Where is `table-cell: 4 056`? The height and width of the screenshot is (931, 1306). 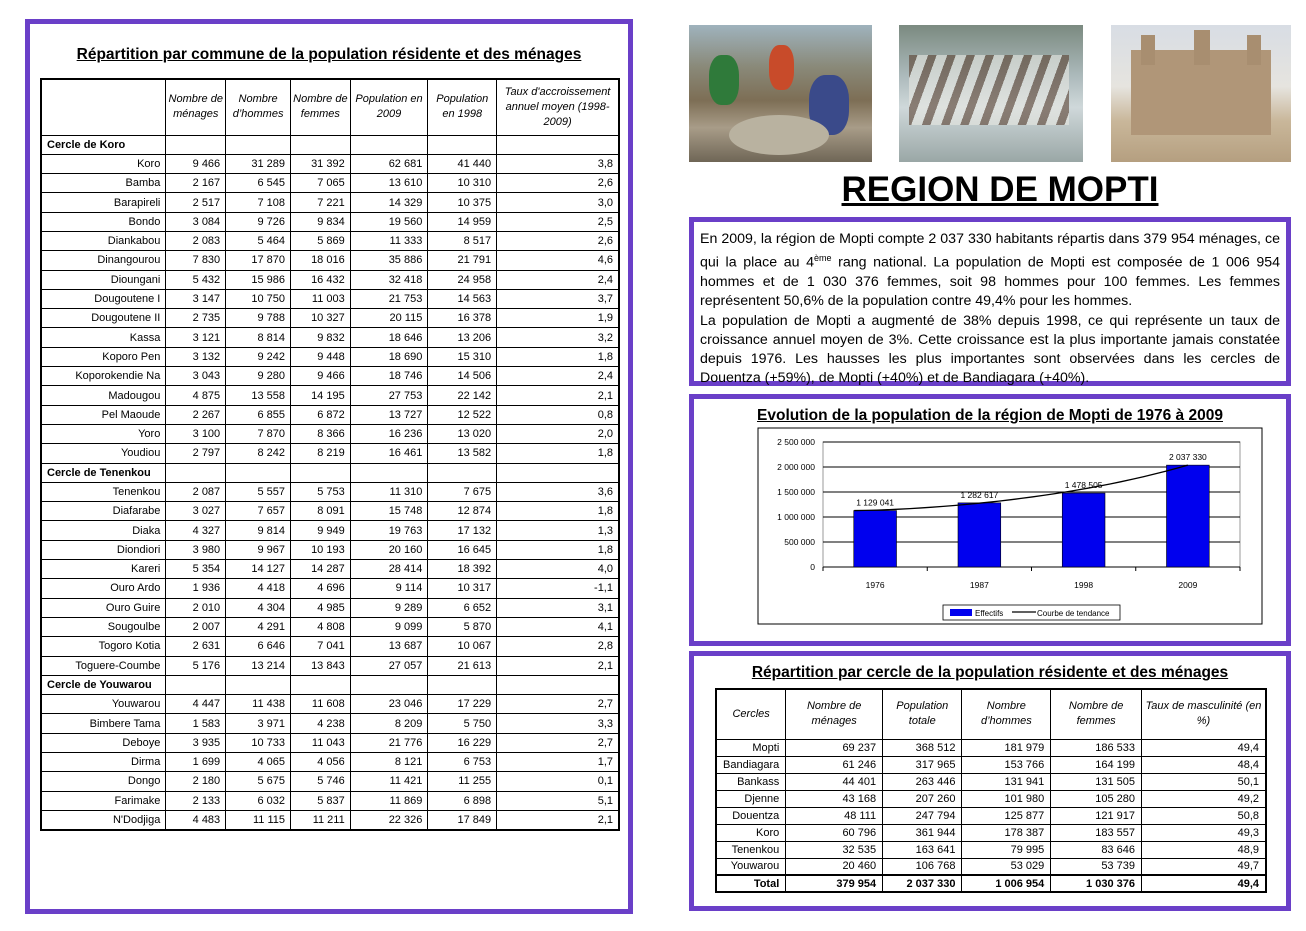
table-cell: 4 056 is located at coordinates (320, 762).